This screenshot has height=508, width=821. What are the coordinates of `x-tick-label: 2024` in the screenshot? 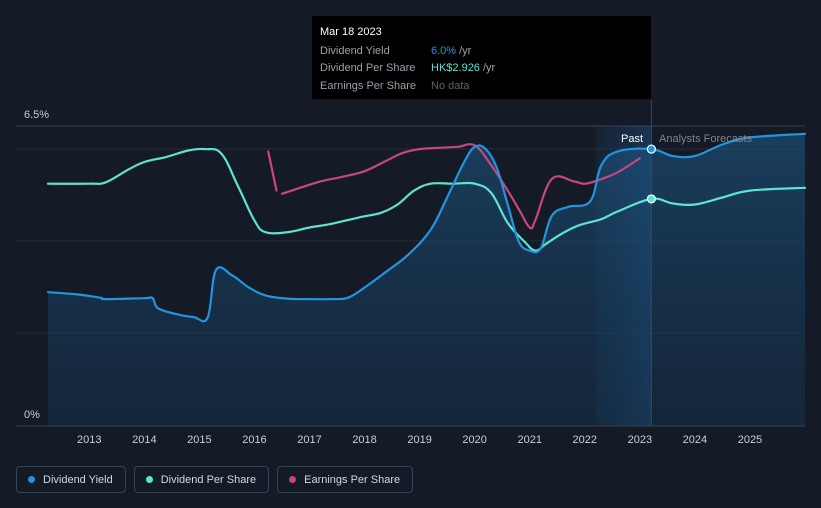 It's located at (695, 440).